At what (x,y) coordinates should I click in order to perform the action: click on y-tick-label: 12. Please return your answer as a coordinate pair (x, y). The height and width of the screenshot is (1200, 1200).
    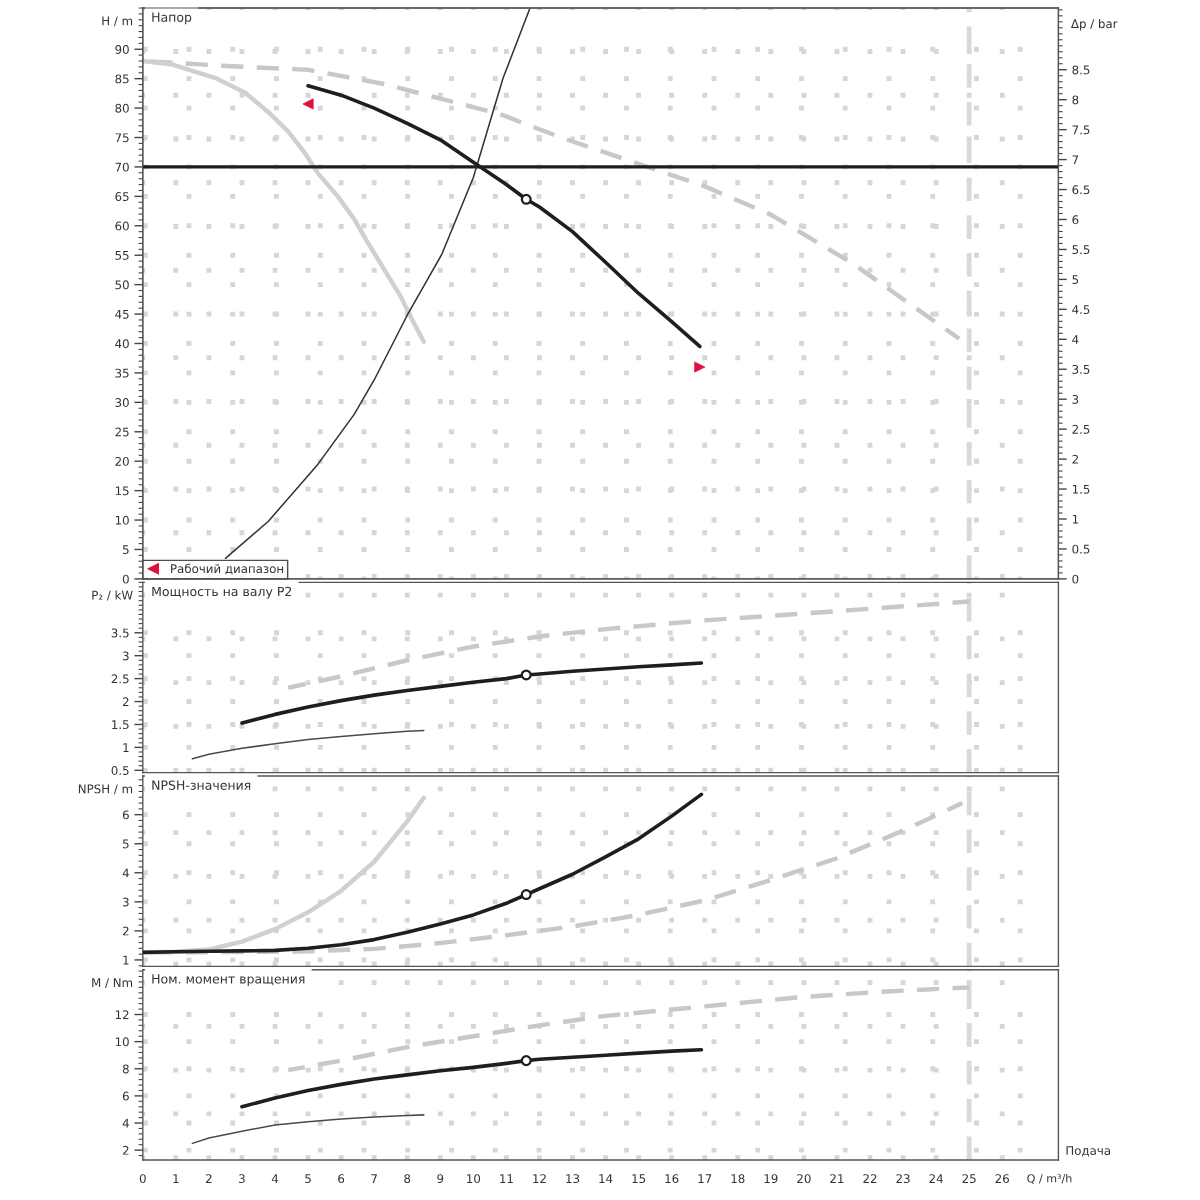
    Looking at the image, I should click on (122, 1014).